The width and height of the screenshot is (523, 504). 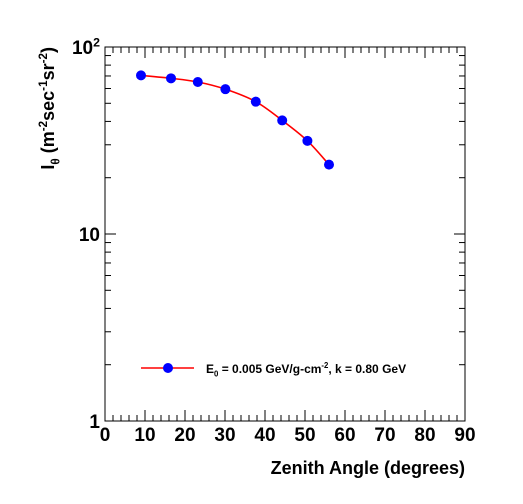 What do you see at coordinates (424, 435) in the screenshot?
I see `x-tick-label: 80` at bounding box center [424, 435].